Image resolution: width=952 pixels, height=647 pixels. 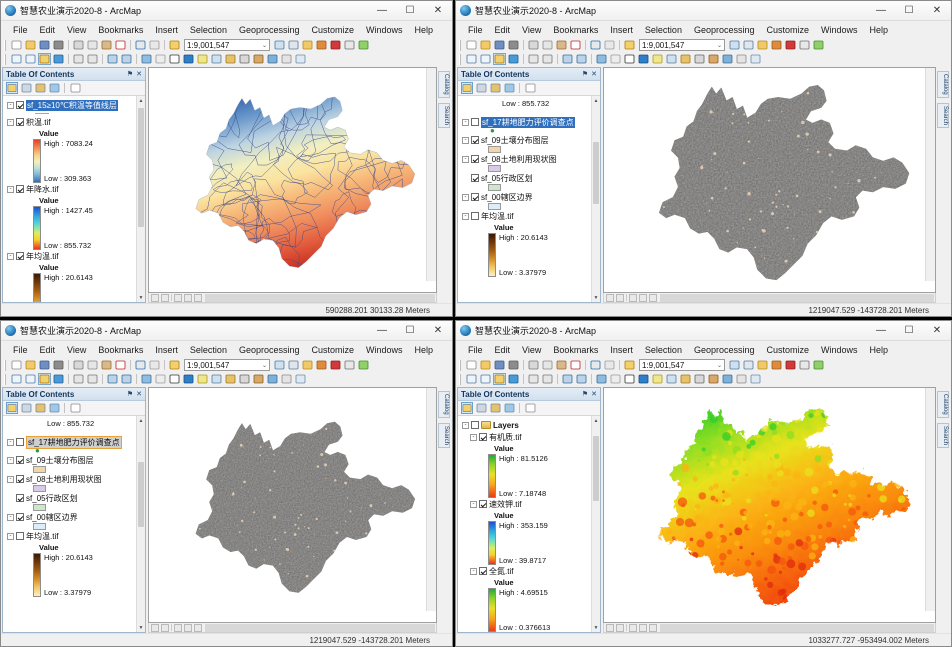 I want to click on zoom-in-icon, so click(x=16, y=59).